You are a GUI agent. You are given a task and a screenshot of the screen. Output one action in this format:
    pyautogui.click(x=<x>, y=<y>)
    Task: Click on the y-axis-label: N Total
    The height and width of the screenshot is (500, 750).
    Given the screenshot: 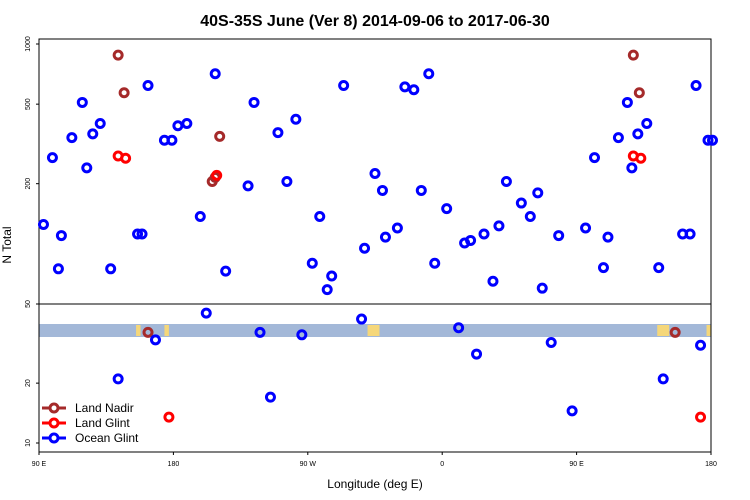 What is the action you would take?
    pyautogui.click(x=7, y=244)
    